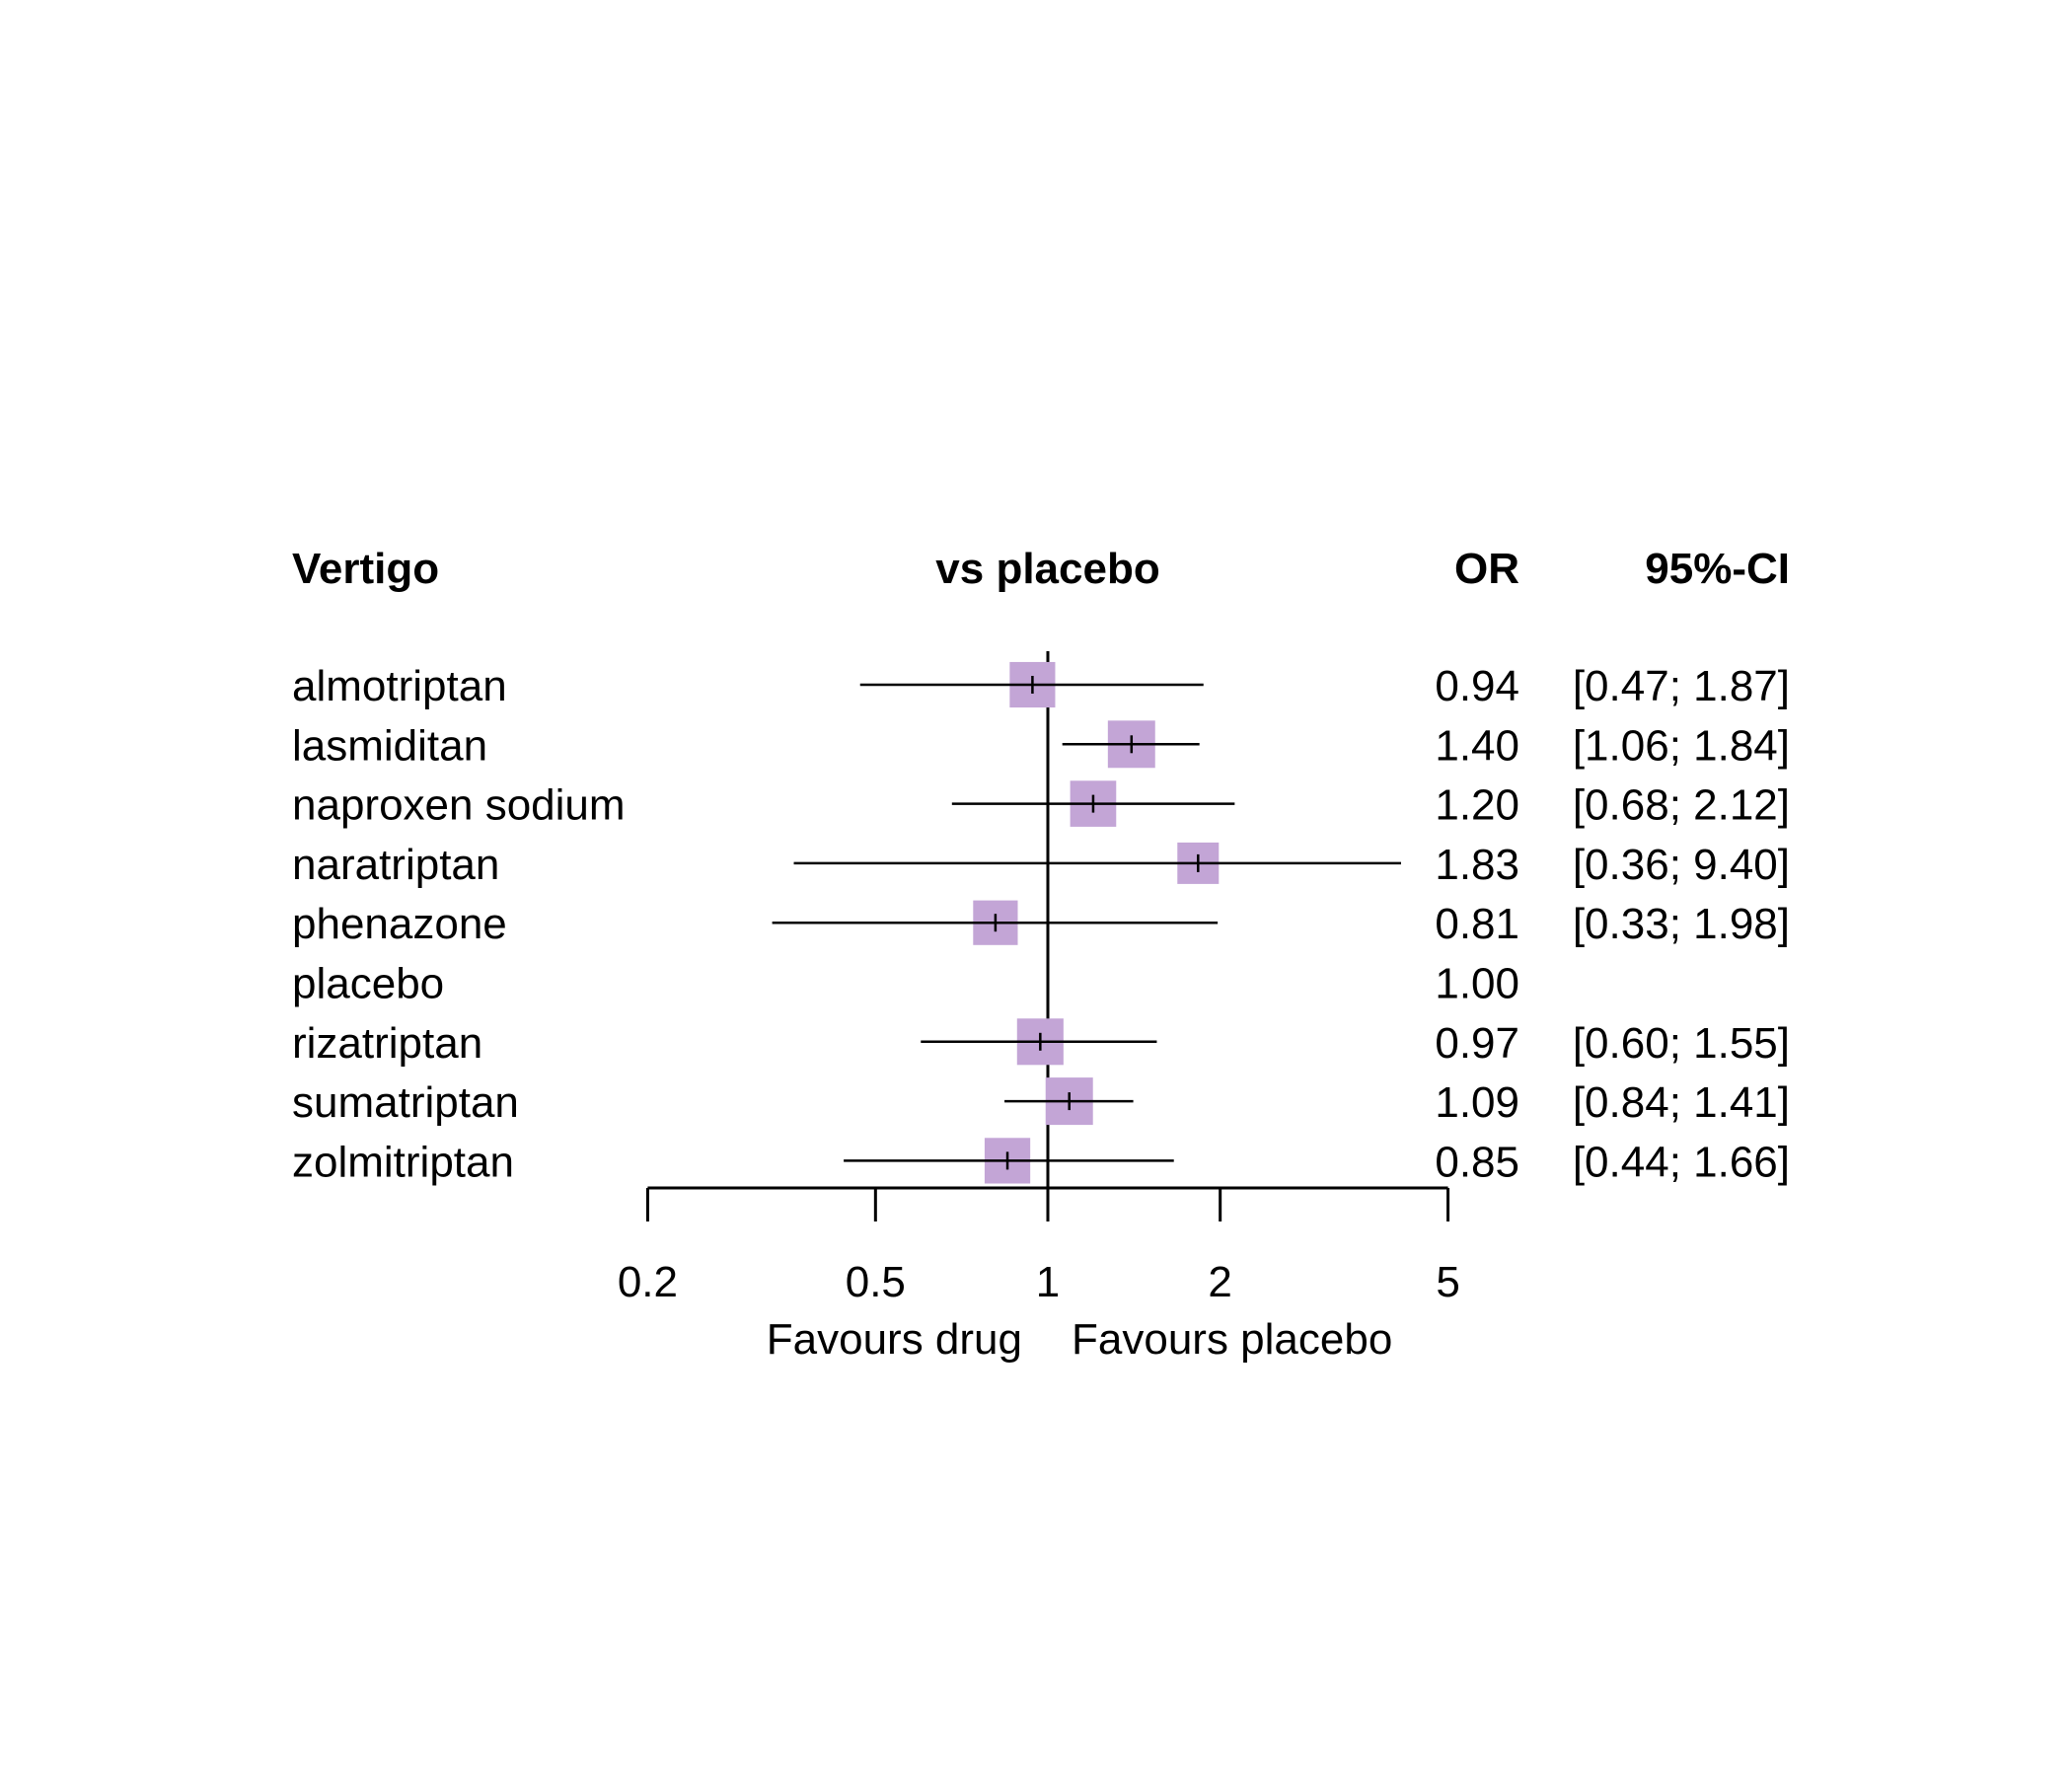 The width and height of the screenshot is (2072, 1776). I want to click on row-label: sumatriptan, so click(405, 1103).